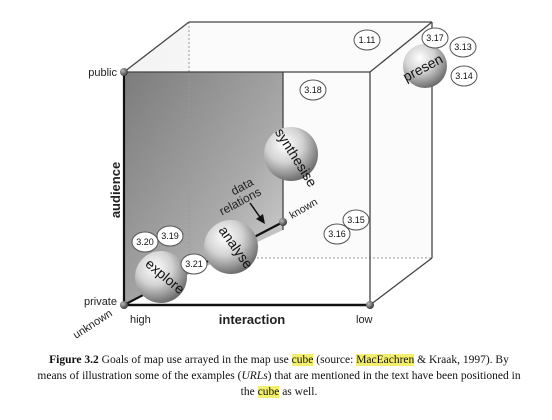 The image size is (552, 420). I want to click on svg-text: 3.15, so click(356, 220).